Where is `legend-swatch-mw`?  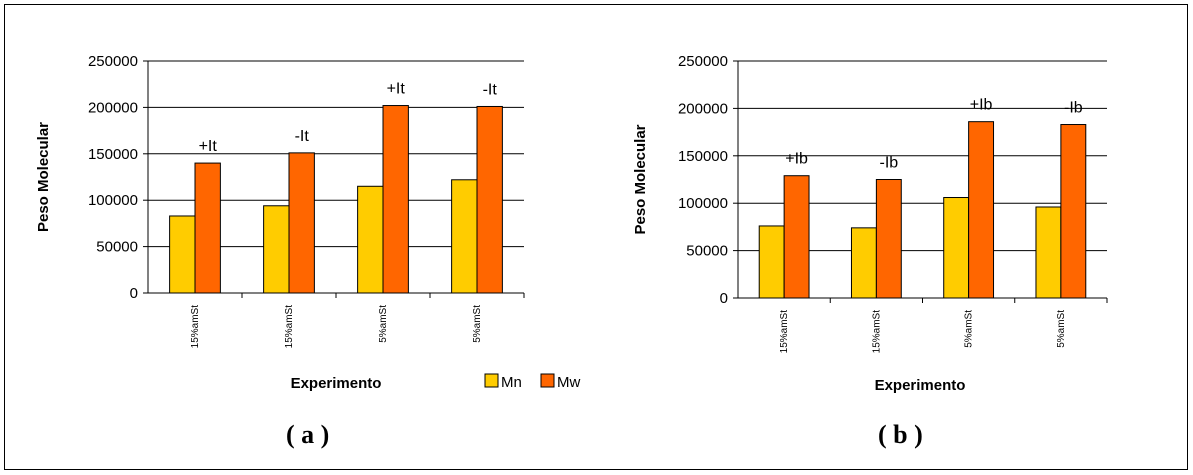
legend-swatch-mw is located at coordinates (547, 380).